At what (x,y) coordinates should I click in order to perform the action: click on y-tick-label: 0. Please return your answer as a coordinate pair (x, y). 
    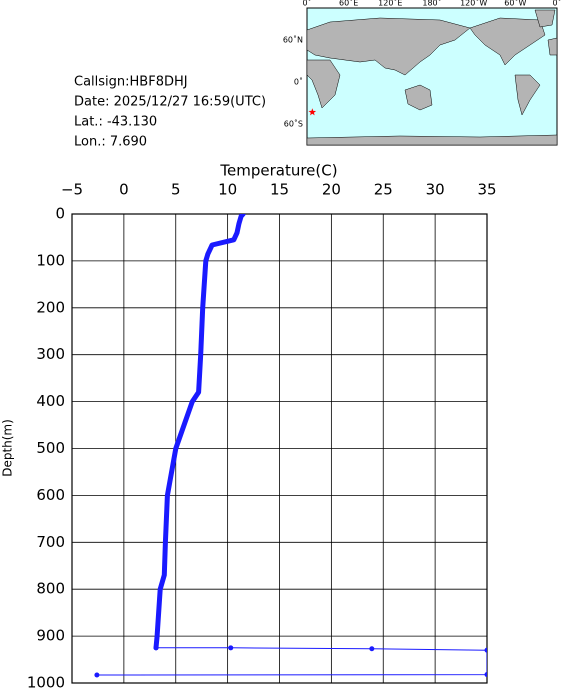
    Looking at the image, I should click on (60, 214).